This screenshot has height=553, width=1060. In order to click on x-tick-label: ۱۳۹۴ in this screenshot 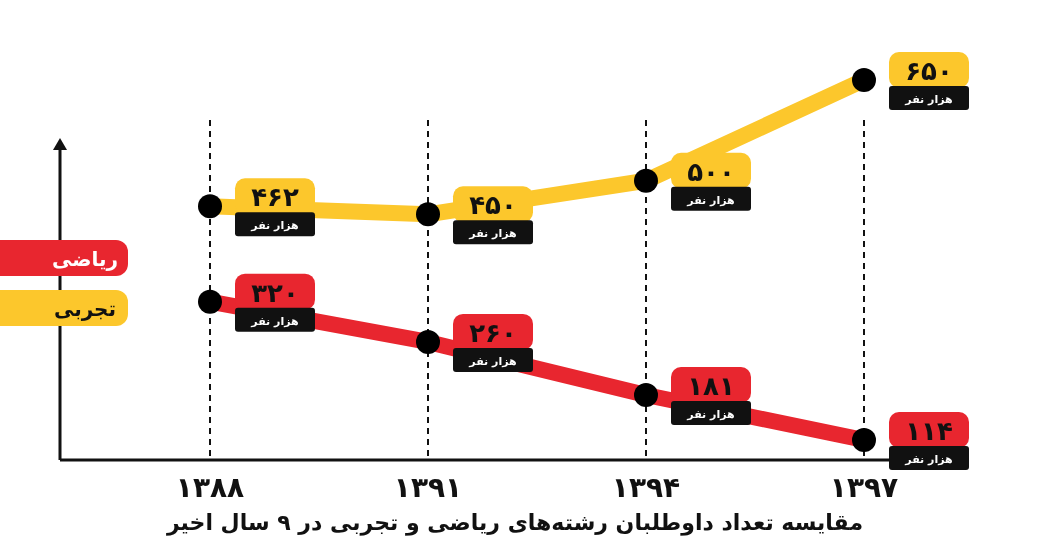, I will do `click(646, 487)`.